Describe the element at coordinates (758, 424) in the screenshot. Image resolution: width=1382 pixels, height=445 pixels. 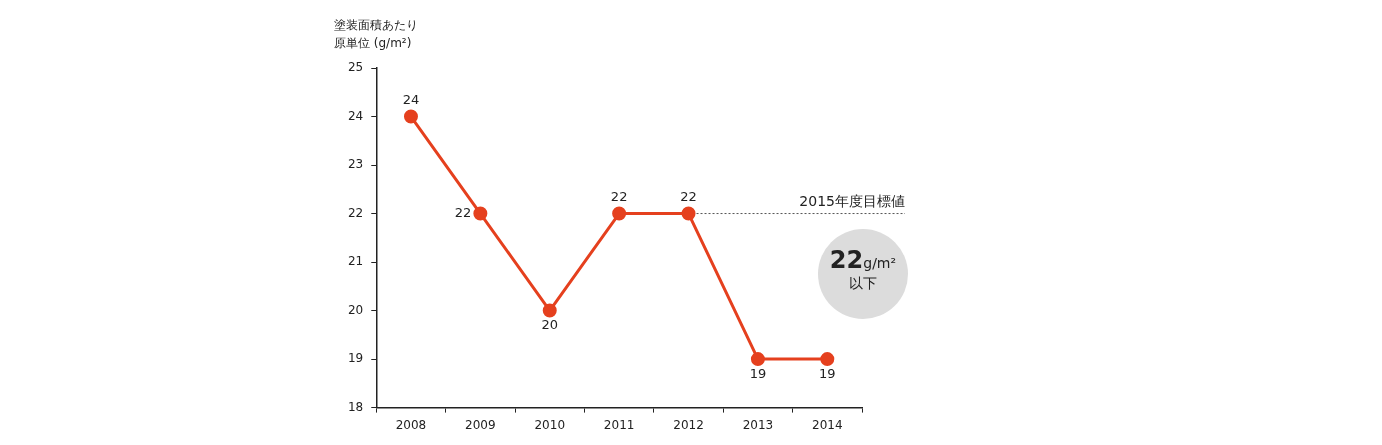
I see `x-tick-label: 2013` at that location.